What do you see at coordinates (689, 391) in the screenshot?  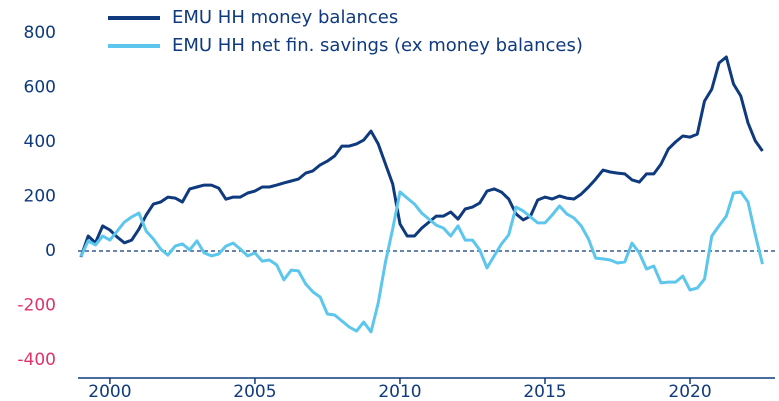 I see `x-tick-label: 2020` at bounding box center [689, 391].